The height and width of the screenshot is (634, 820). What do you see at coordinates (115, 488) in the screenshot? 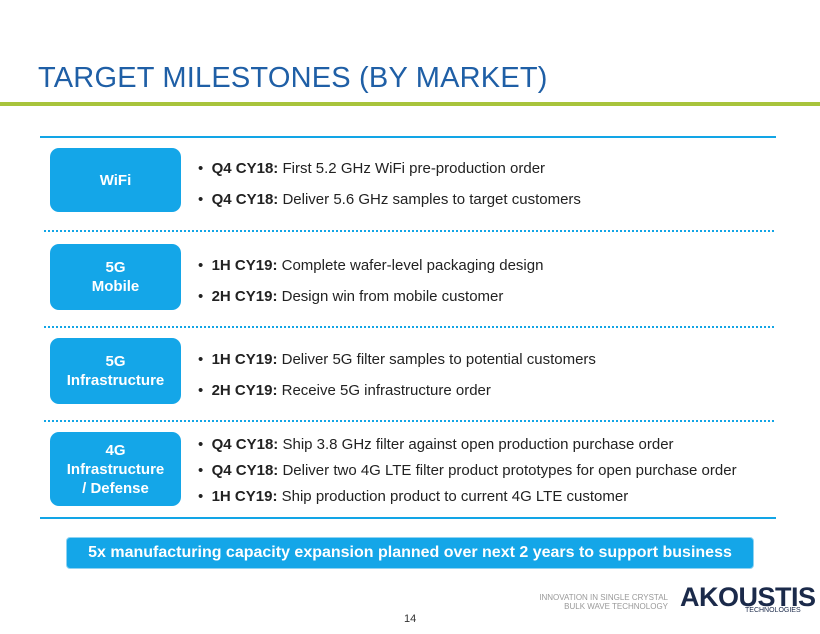
I see `label-line: / Defense` at bounding box center [115, 488].